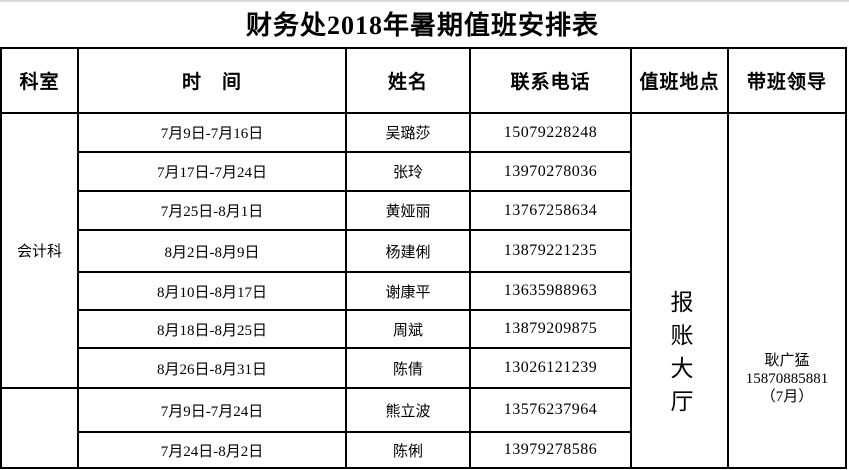  Describe the element at coordinates (212, 80) in the screenshot. I see `col-header-time: 时 间` at that location.